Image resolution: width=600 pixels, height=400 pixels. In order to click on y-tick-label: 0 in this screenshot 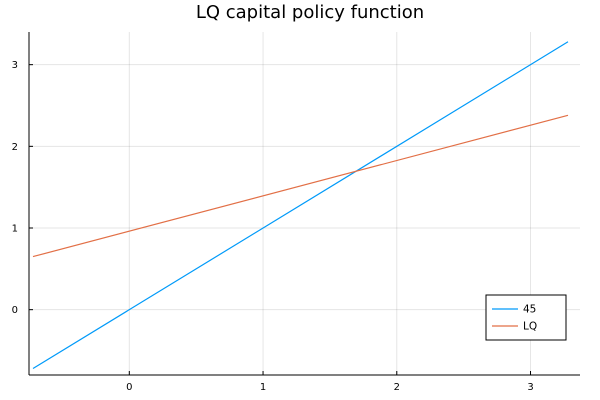, I will do `click(15, 310)`.